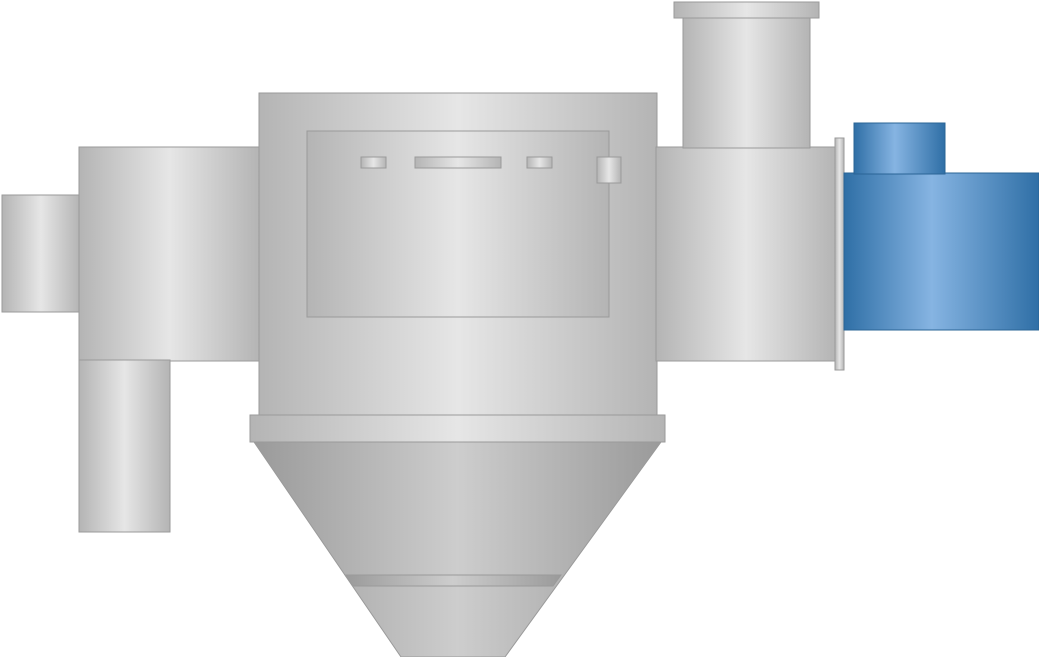  I want to click on inlet-stub, so click(41, 253).